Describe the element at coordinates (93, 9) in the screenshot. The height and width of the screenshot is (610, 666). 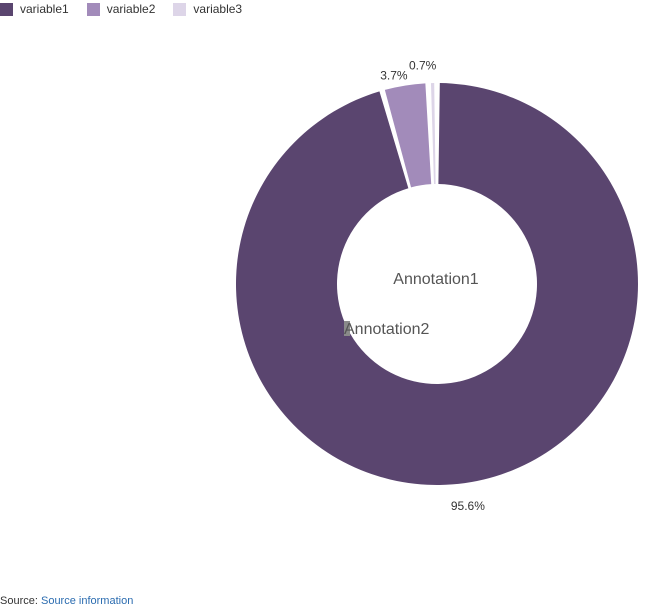
I see `legend-swatch-variable2` at that location.